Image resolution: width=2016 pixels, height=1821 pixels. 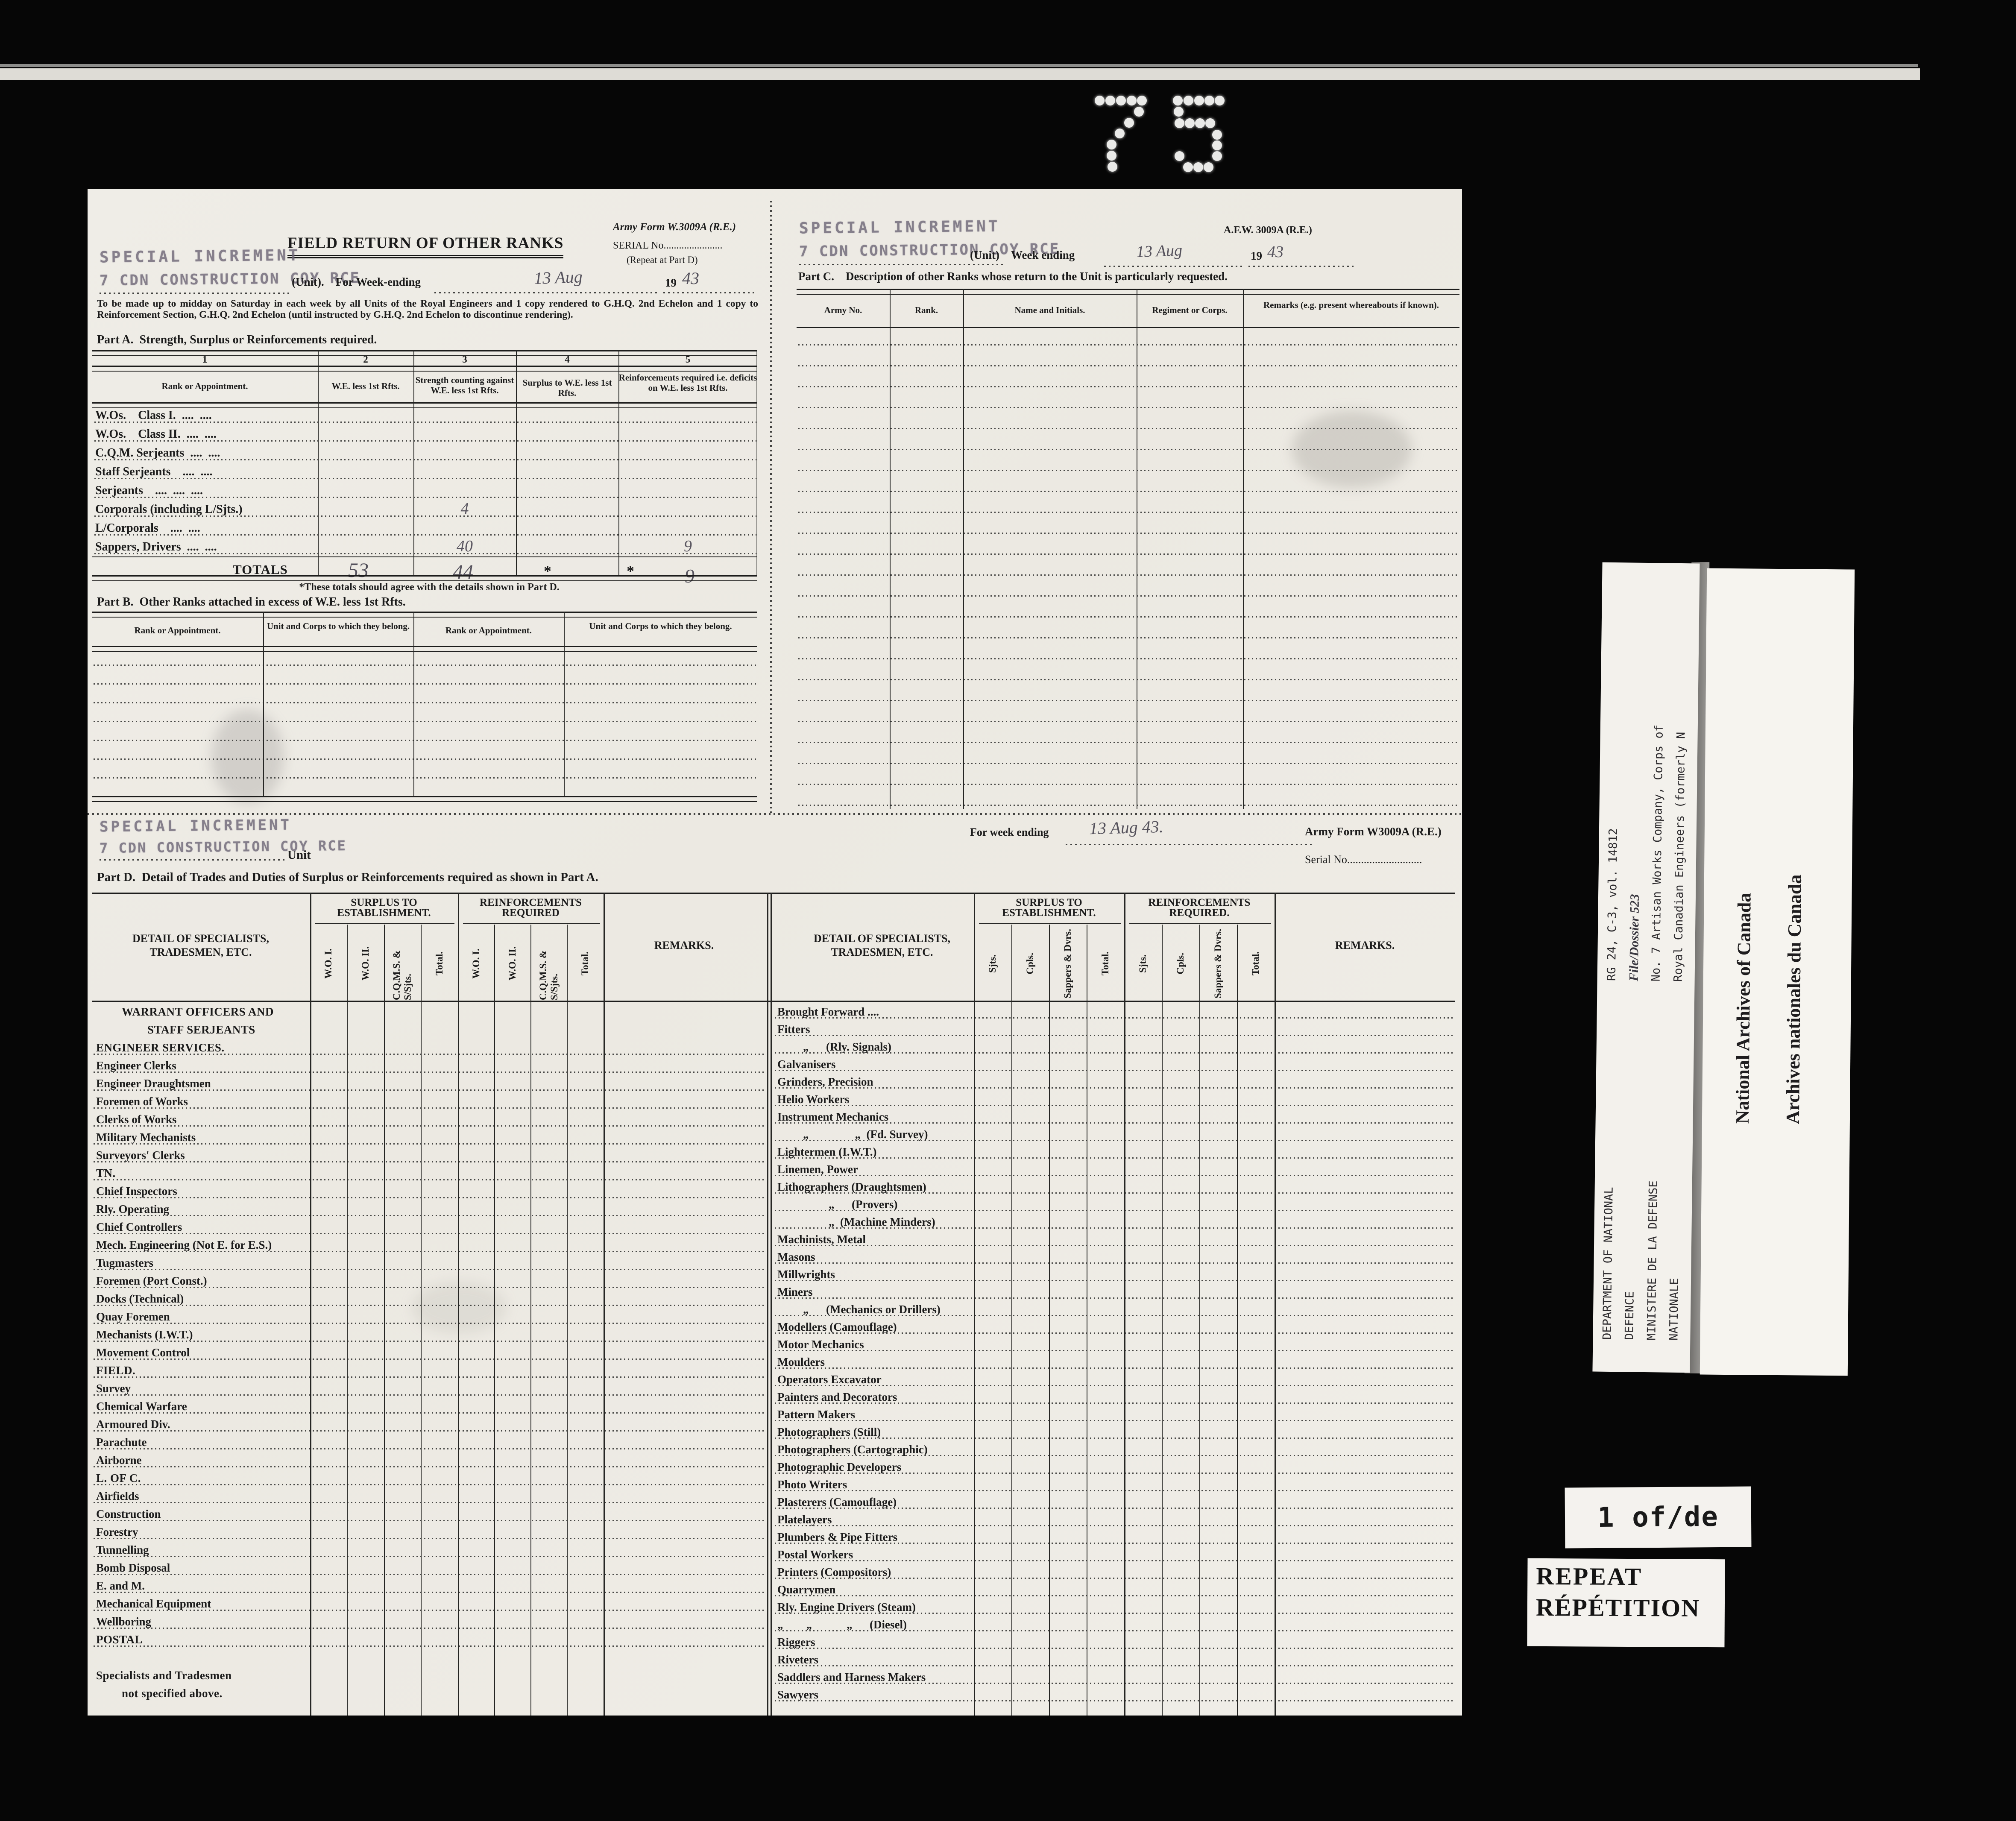 What do you see at coordinates (1630, 1315) in the screenshot?
I see `department-line: DEFENCE` at bounding box center [1630, 1315].